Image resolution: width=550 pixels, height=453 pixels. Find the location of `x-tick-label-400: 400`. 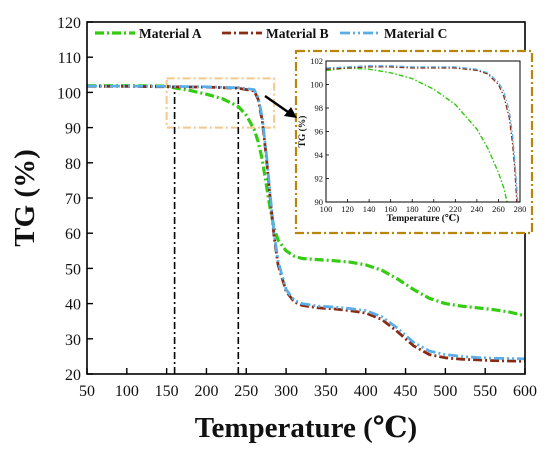

x-tick-label-400: 400 is located at coordinates (366, 391).